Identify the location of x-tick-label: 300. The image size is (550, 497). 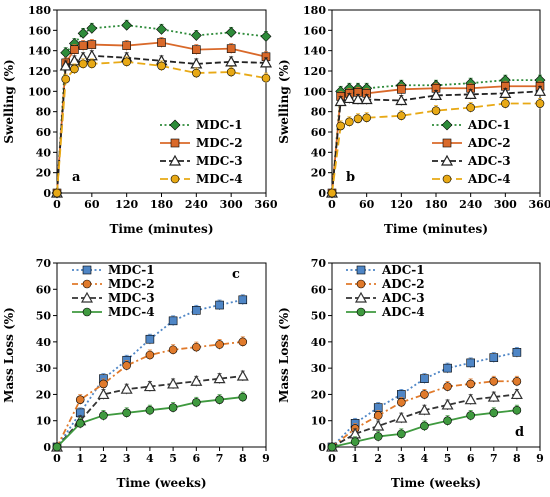
(505, 204).